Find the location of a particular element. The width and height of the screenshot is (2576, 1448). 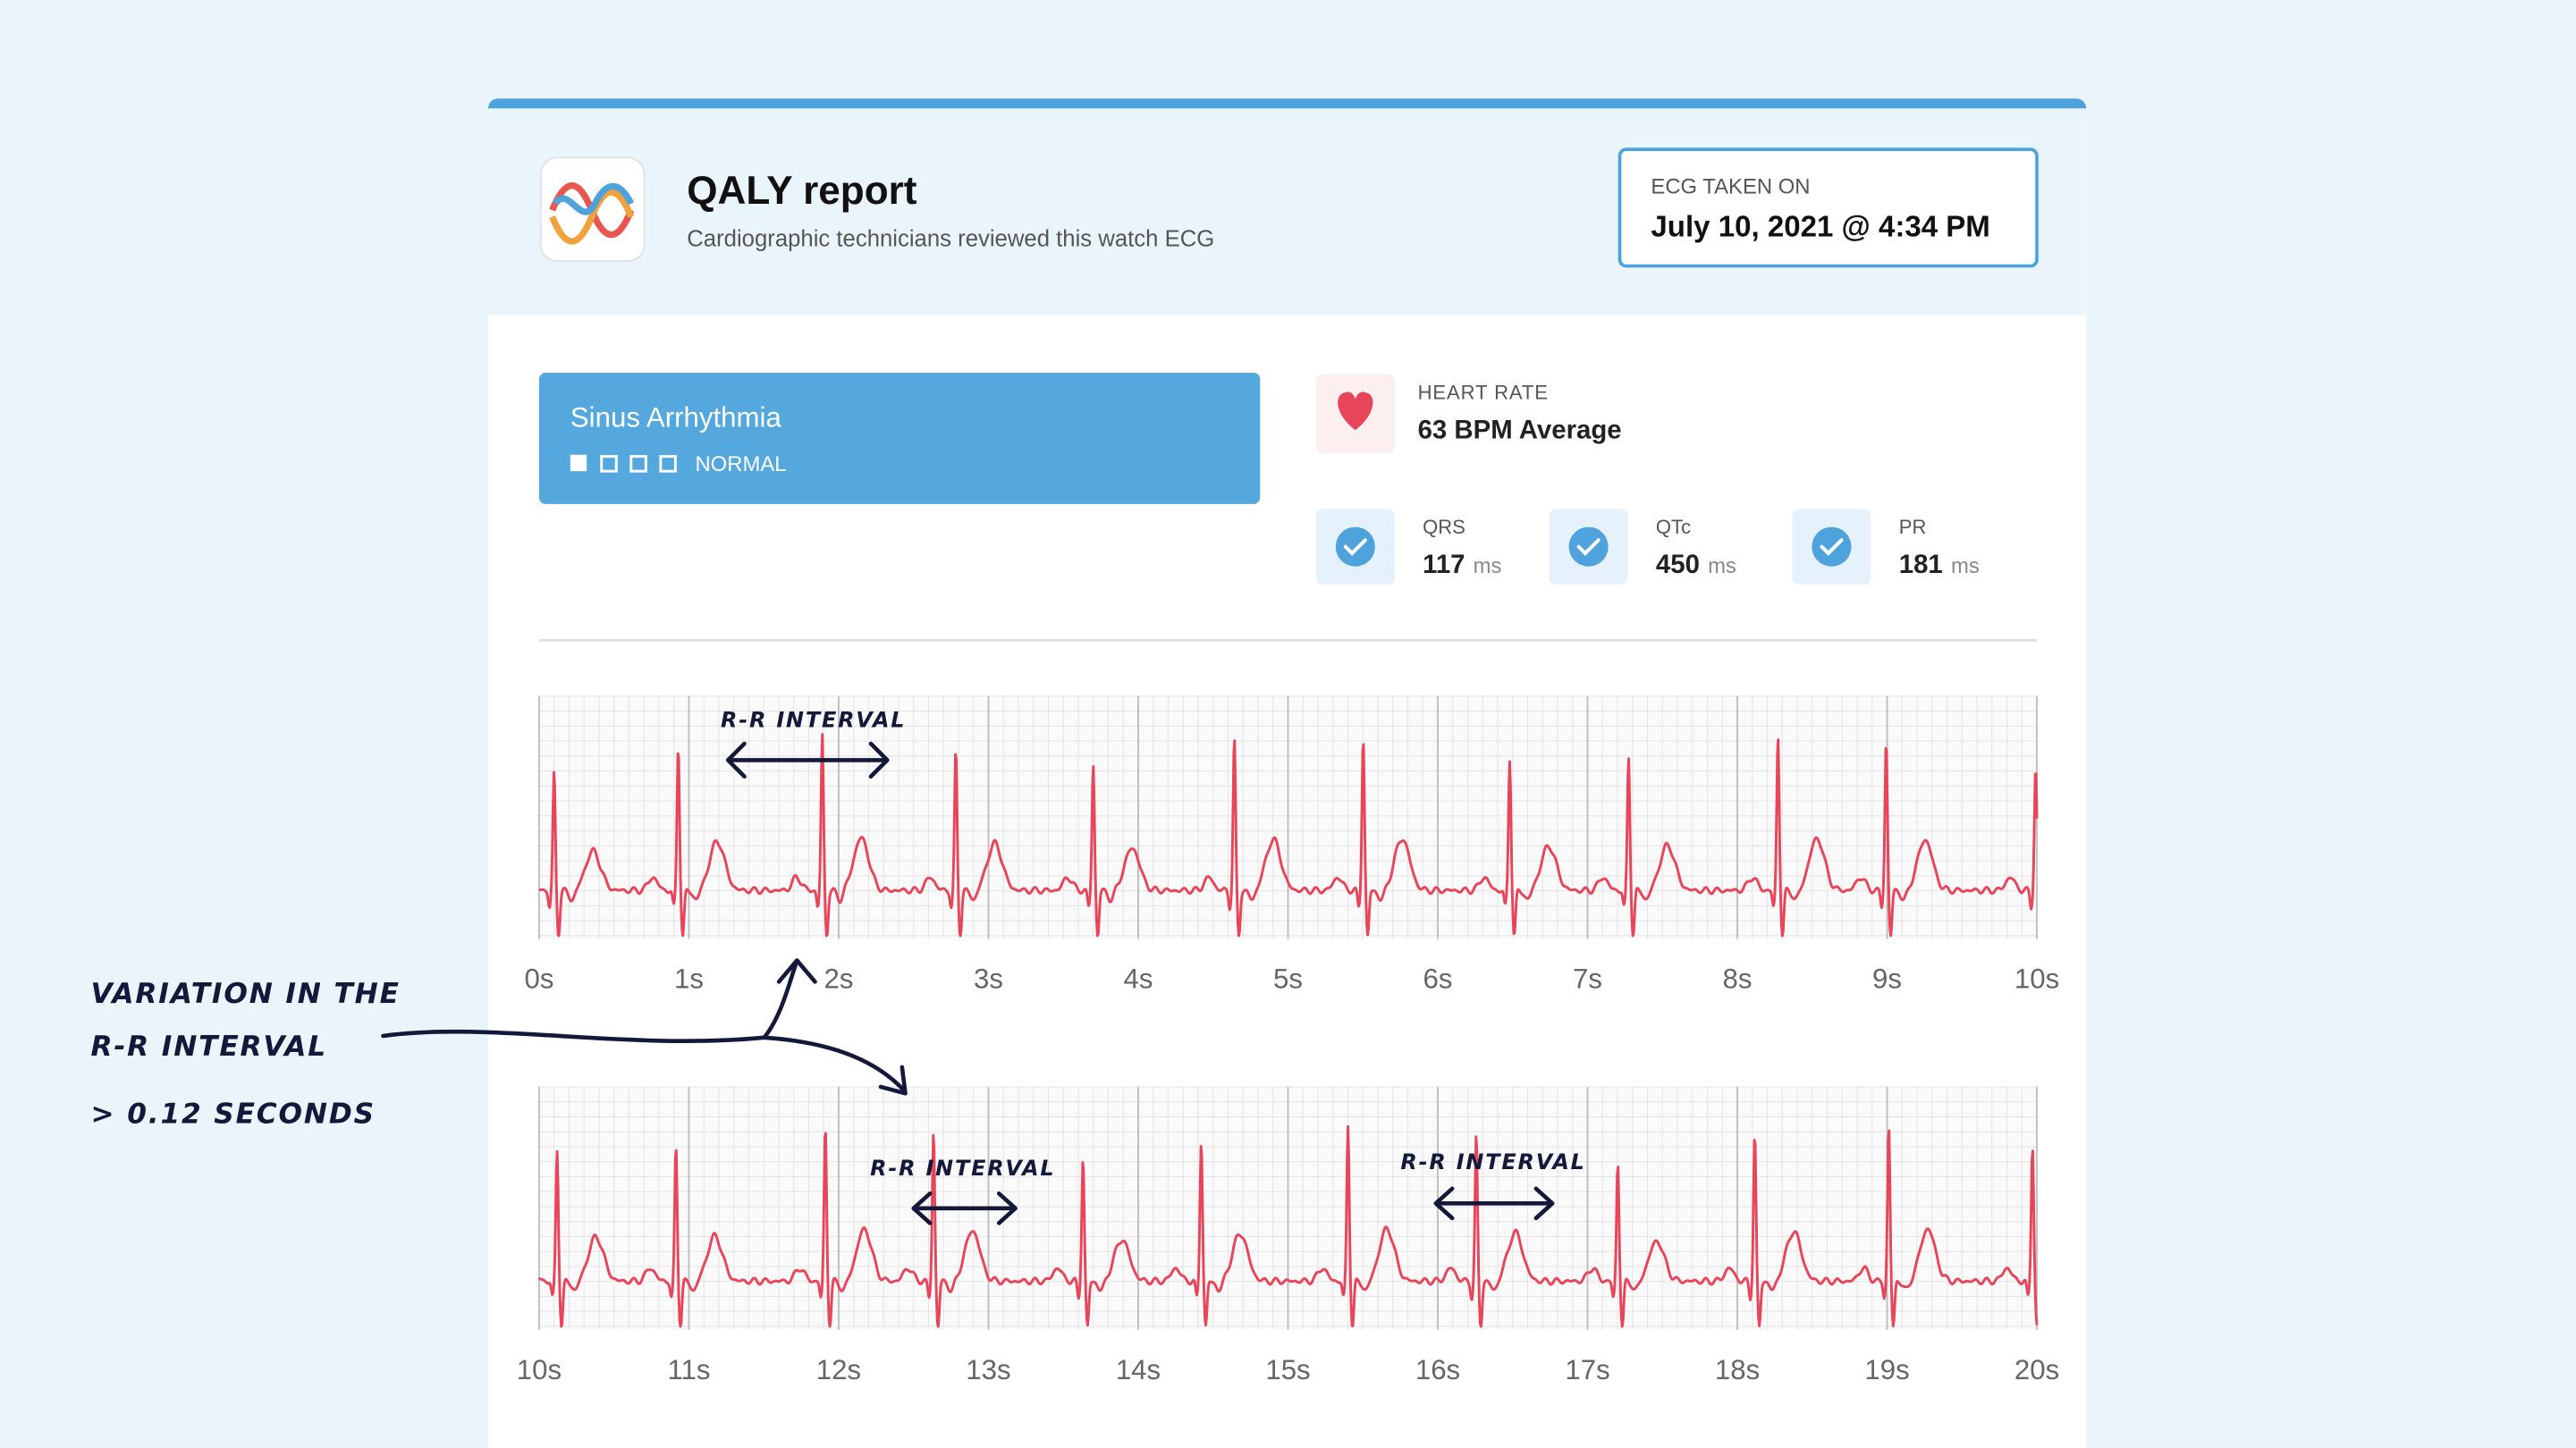

time-label: 8s is located at coordinates (1738, 979).